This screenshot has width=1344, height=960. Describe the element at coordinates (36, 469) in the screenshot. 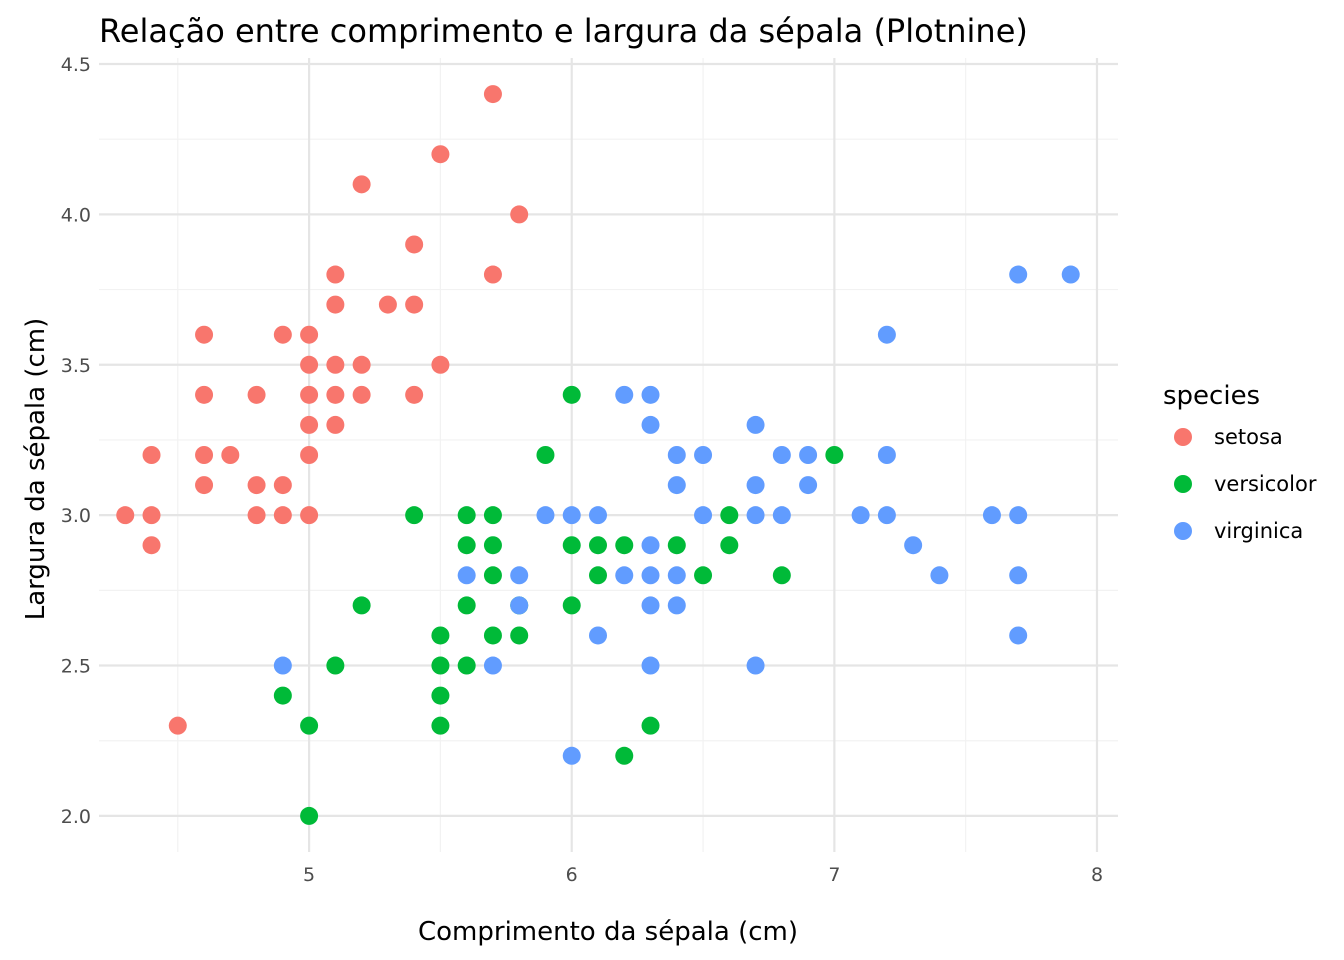

I see `y-axis-title: Largura da sépala (cm)` at that location.